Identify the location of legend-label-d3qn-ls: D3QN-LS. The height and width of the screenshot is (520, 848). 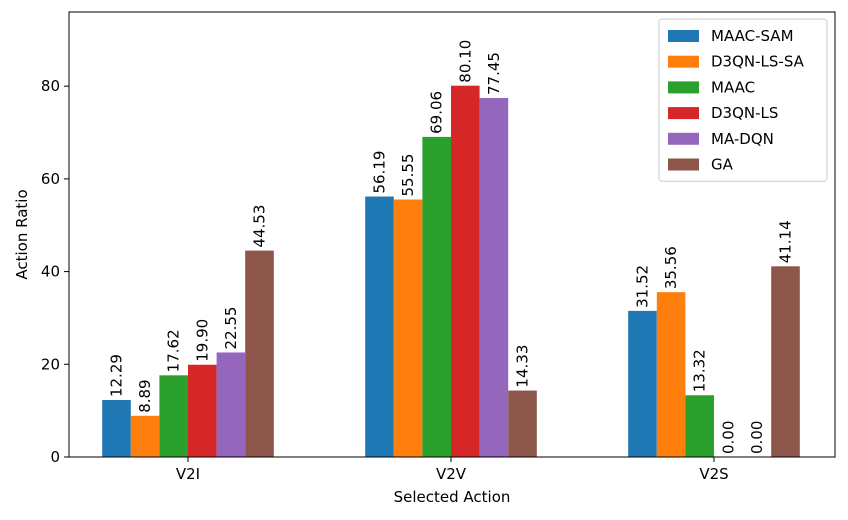
(744, 113).